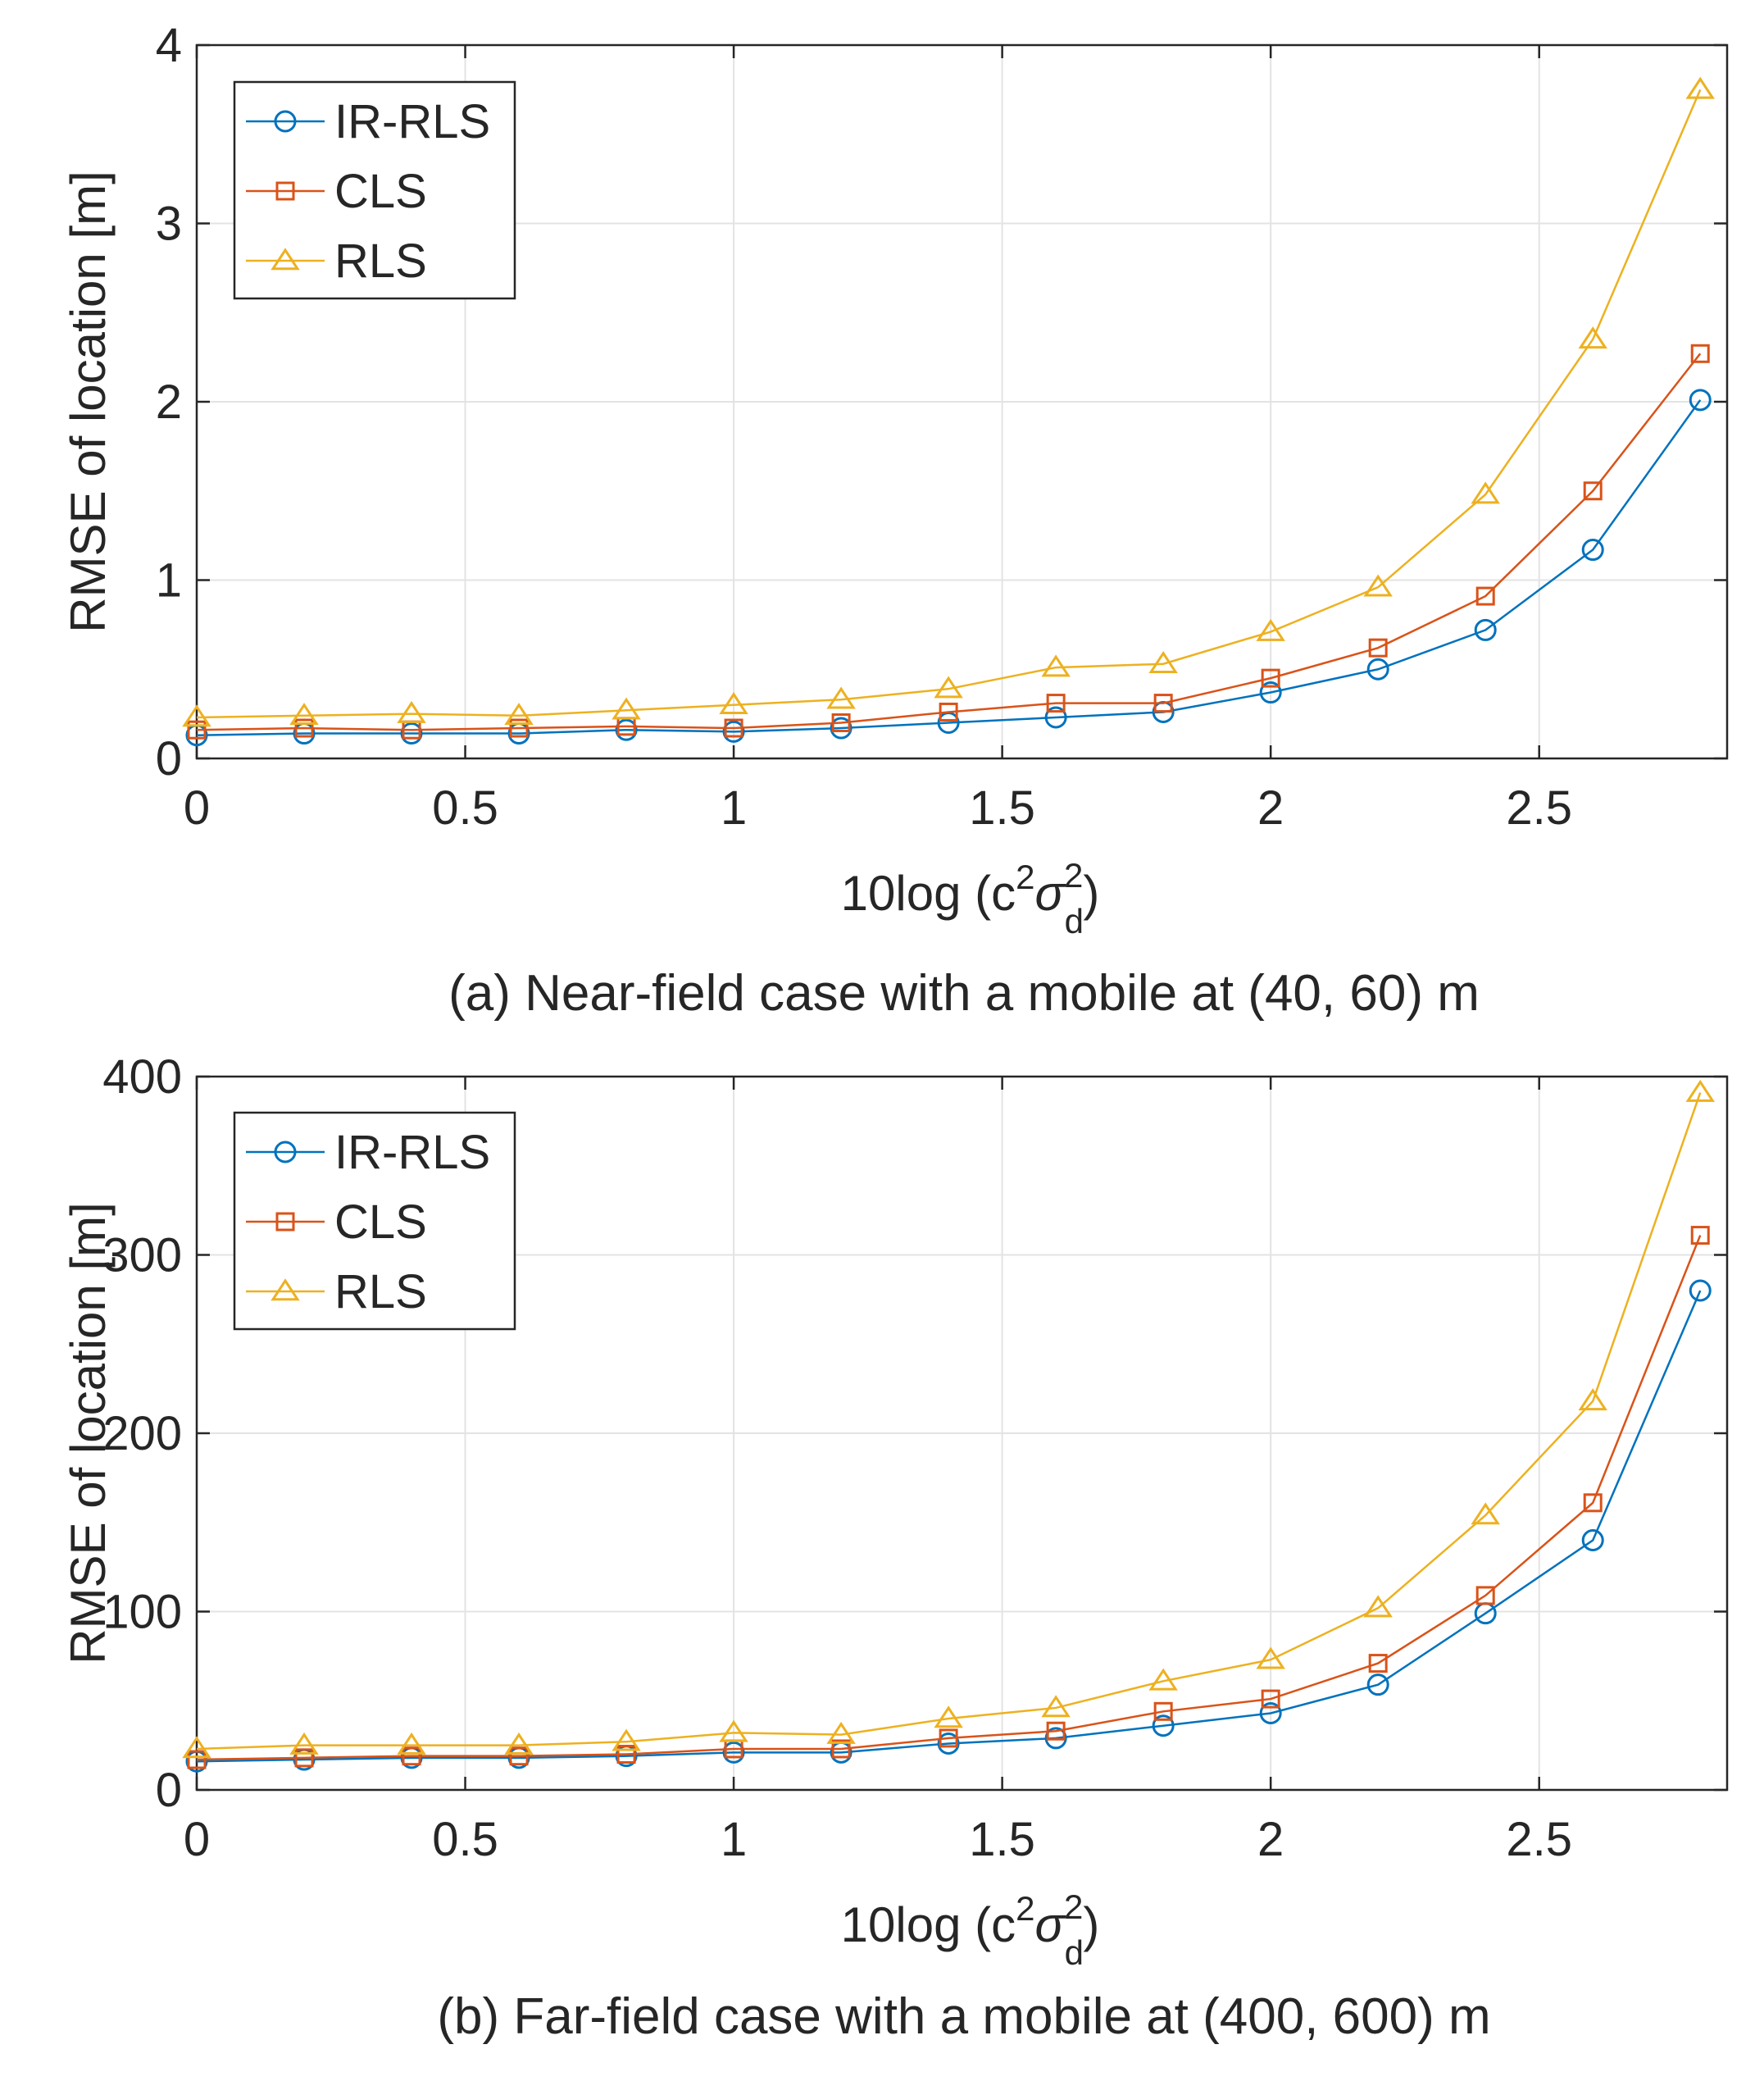 This screenshot has width=1764, height=2090. Describe the element at coordinates (1539, 808) in the screenshot. I see `x-tick-label: 2.5` at that location.